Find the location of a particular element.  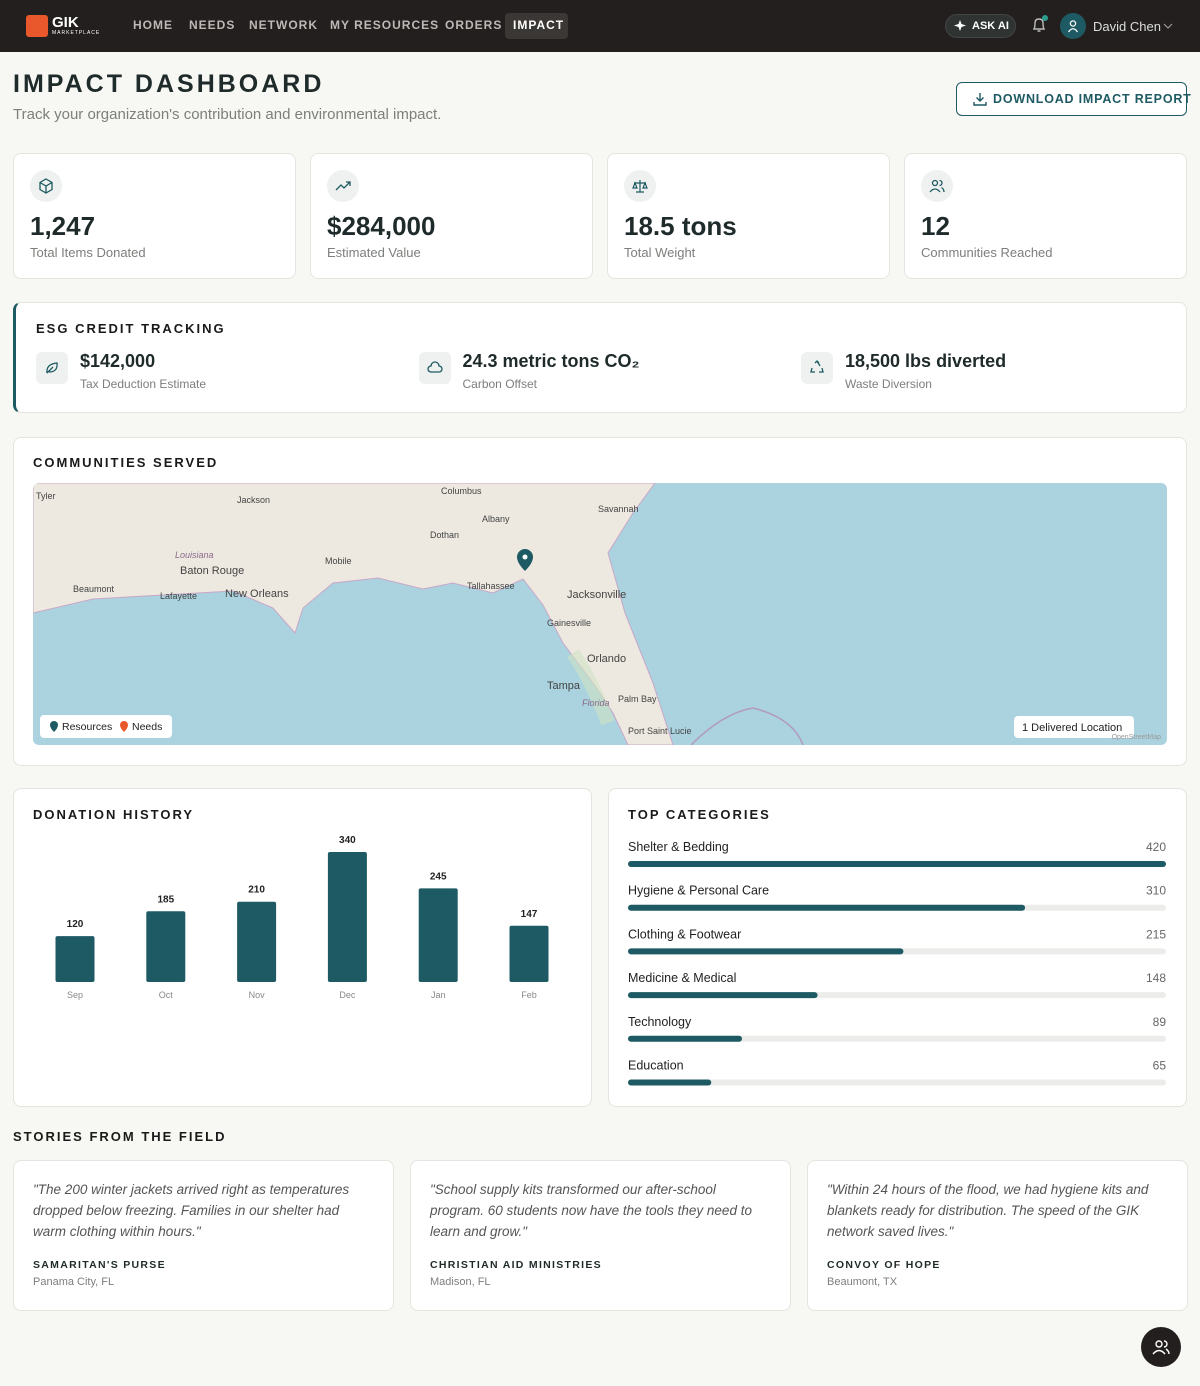

stories-title: STORIES FROM THE FIELD is located at coordinates (120, 1136).